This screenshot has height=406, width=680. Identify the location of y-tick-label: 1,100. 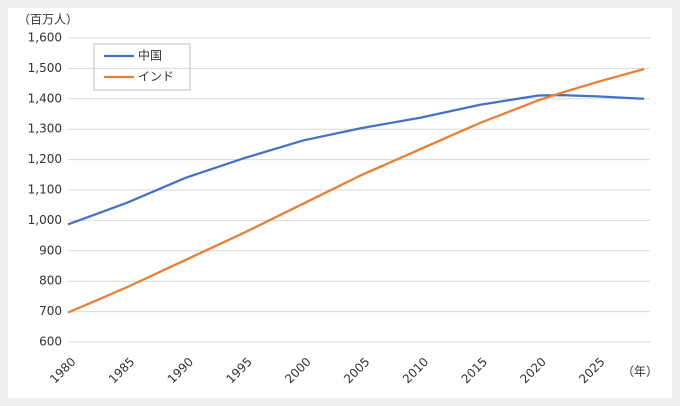
(45, 190).